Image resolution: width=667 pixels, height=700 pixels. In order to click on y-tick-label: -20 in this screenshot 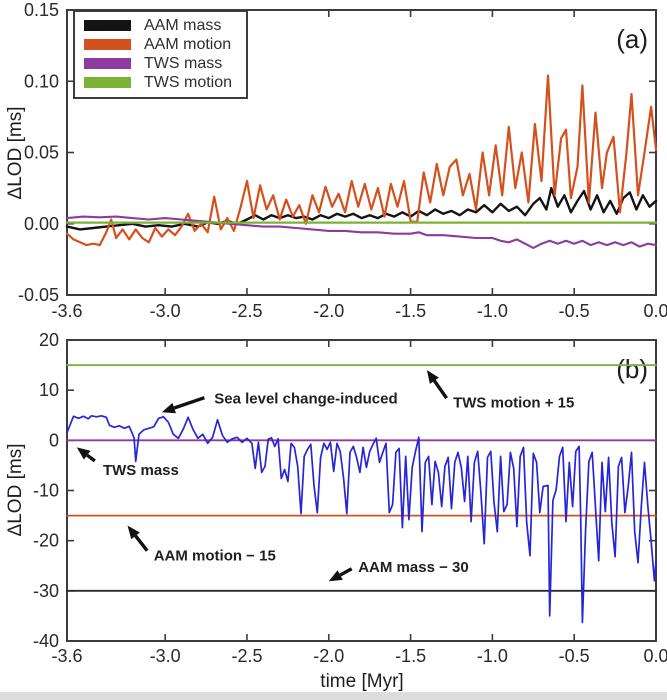, I will do `click(46, 541)`.